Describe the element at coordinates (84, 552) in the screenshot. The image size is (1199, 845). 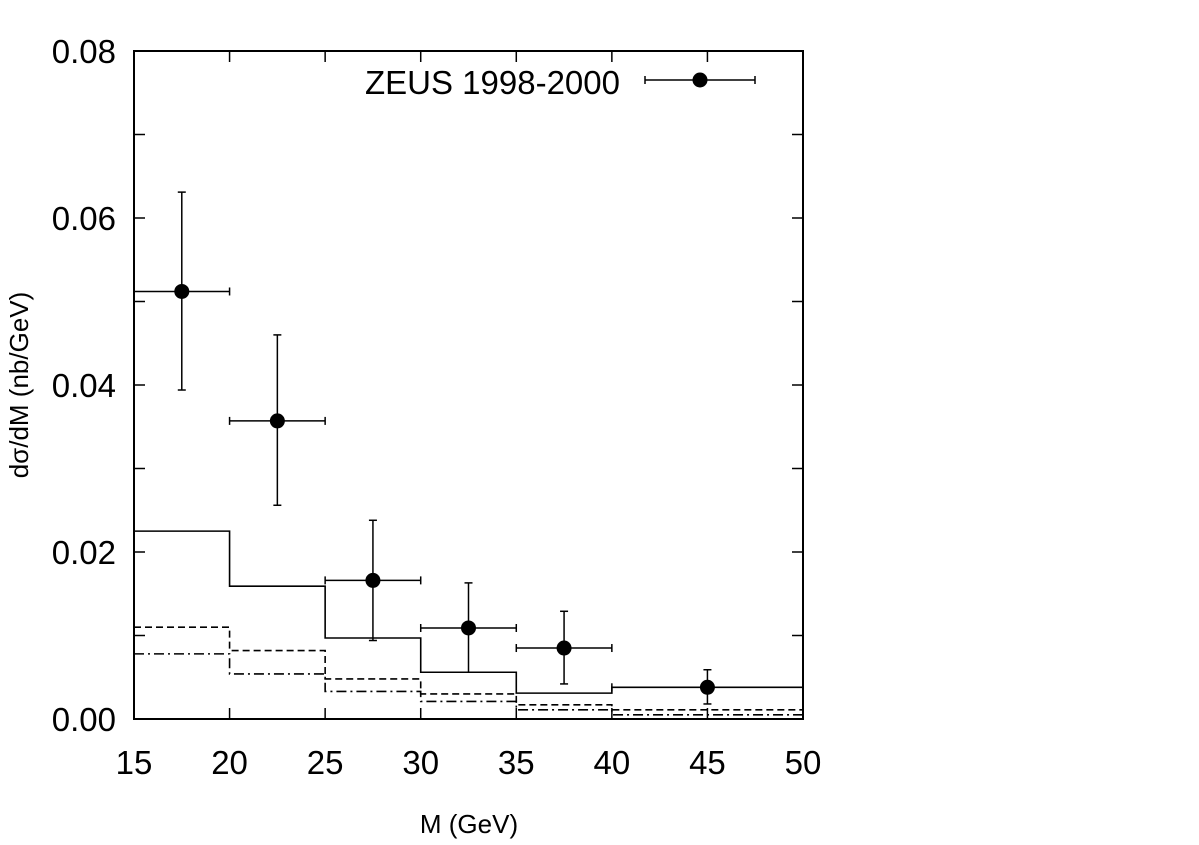
I see `y-tick-label: 0.02` at that location.